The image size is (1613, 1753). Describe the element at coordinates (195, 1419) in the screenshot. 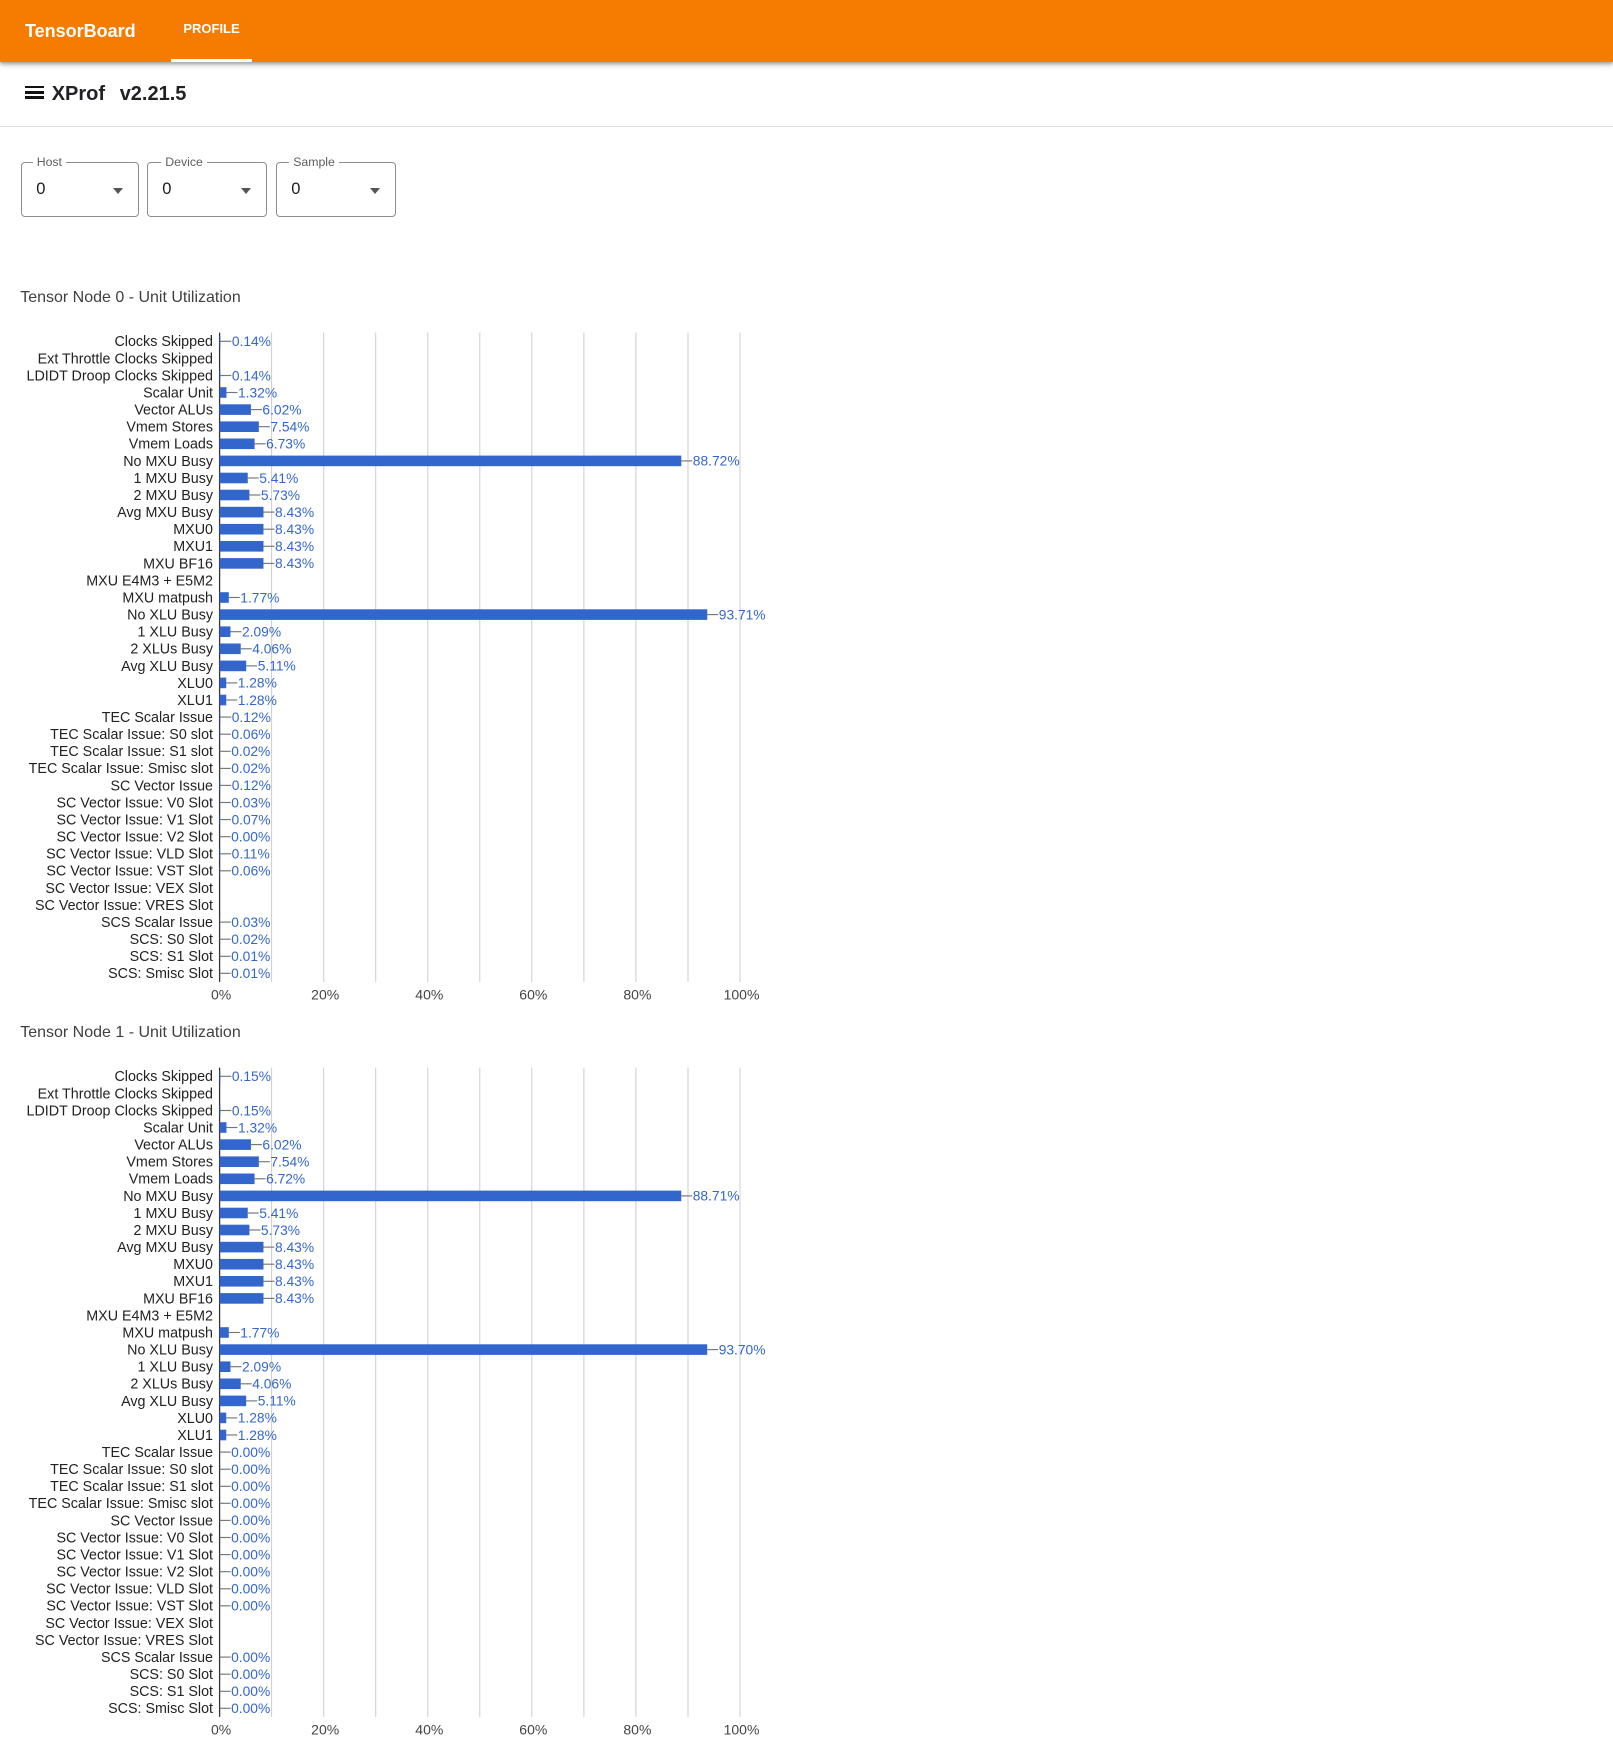

I see `svg-text: XLU0` at that location.